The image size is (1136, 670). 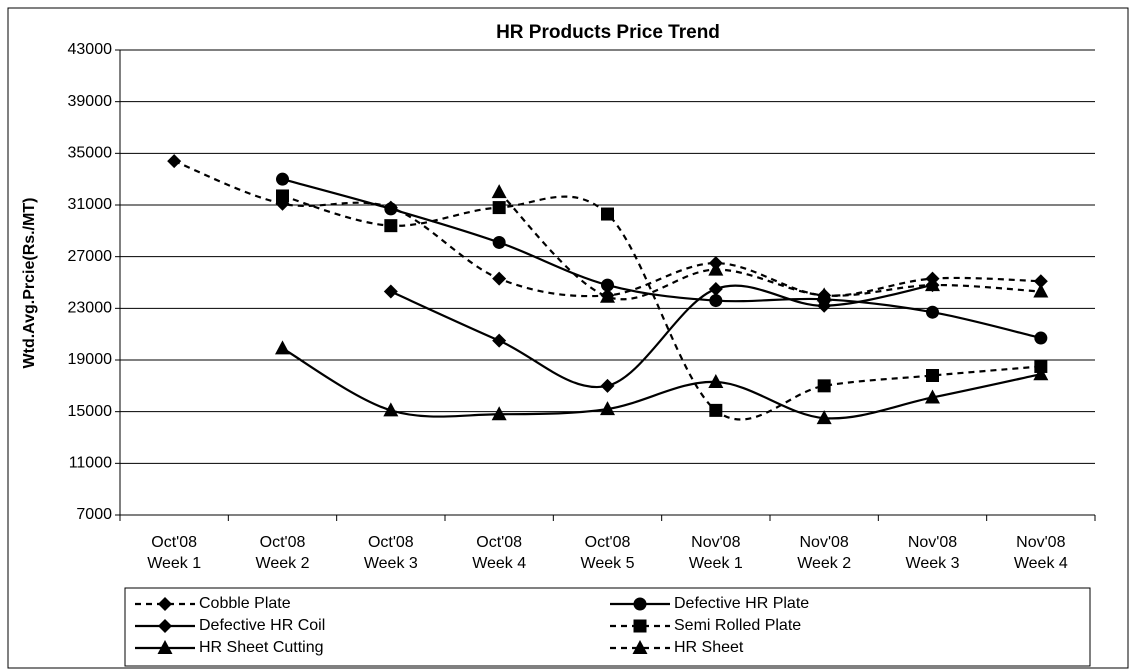 I want to click on y-tick-label: 31000, so click(x=90, y=204).